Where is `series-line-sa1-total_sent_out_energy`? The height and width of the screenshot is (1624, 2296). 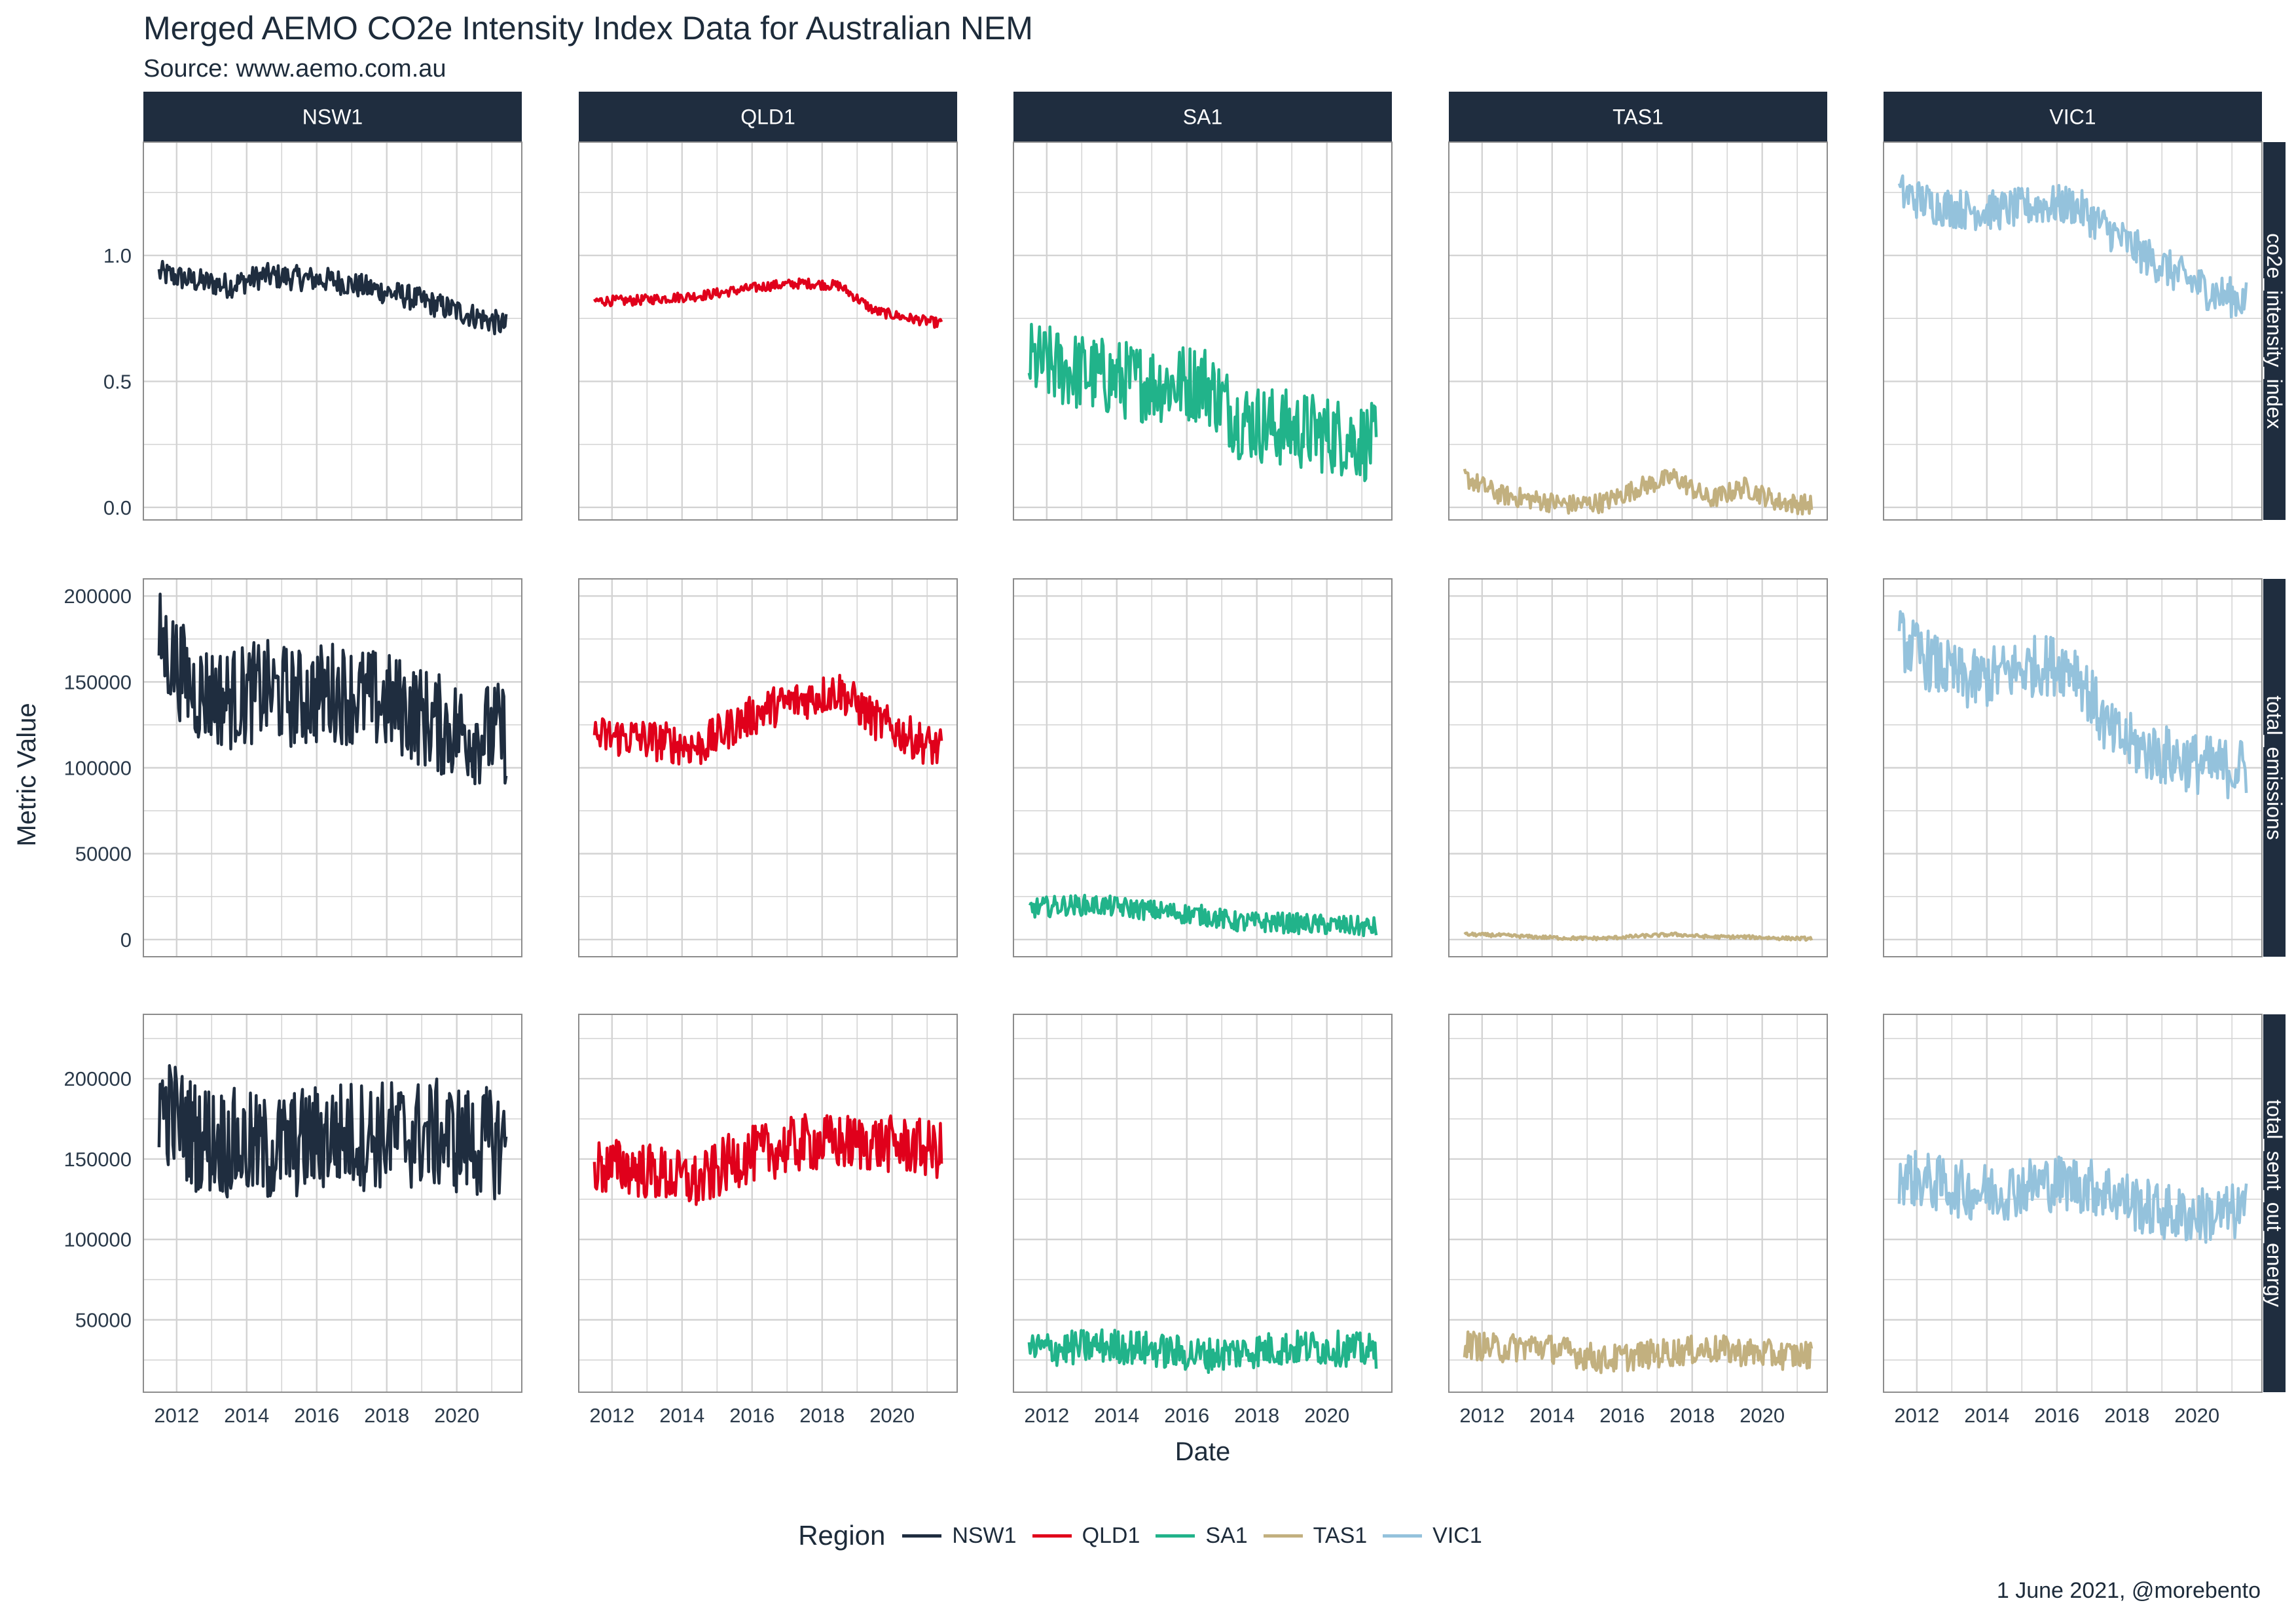 series-line-sa1-total_sent_out_energy is located at coordinates (1202, 1351).